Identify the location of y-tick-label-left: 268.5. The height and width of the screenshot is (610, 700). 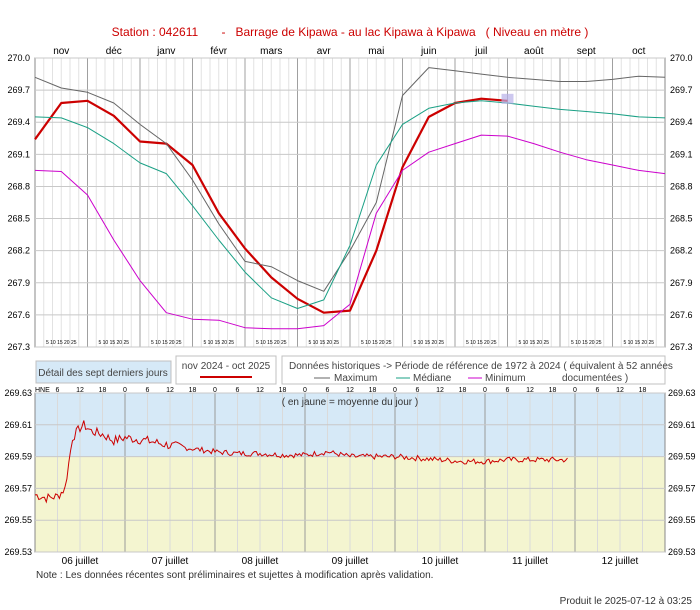
(18, 219).